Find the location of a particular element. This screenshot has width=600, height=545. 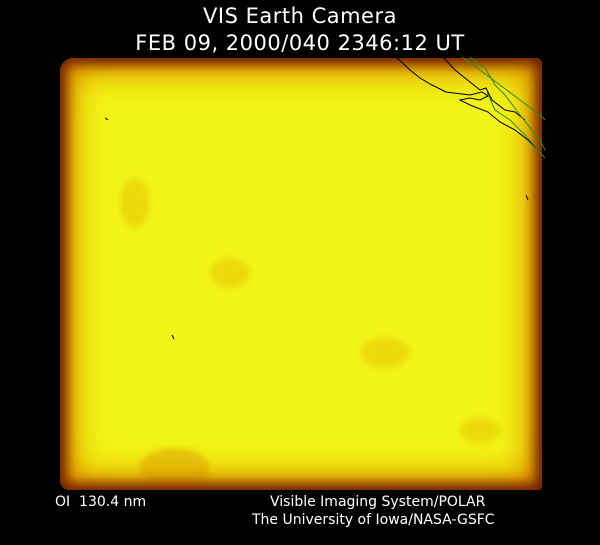

instrument-label: Visible Imaging System/POLAR is located at coordinates (378, 502).